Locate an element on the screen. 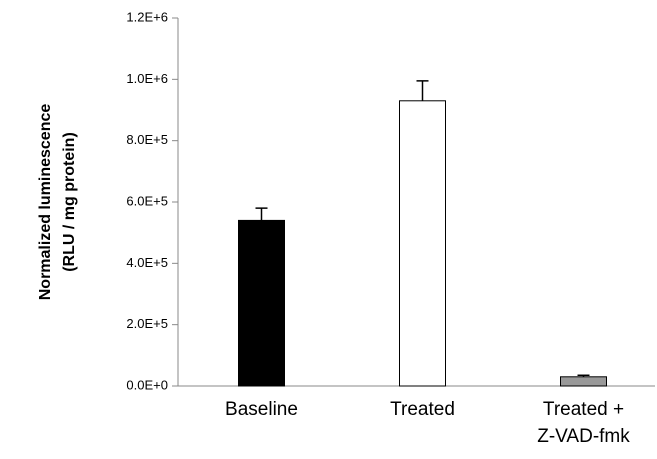  y-axis-label: Normalized luminescence is located at coordinates (45, 202).